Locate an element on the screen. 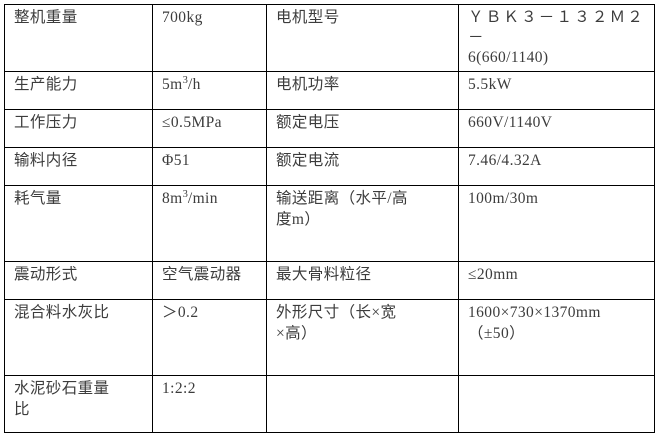 The image size is (659, 433). capacity-tail: /h is located at coordinates (194, 85).